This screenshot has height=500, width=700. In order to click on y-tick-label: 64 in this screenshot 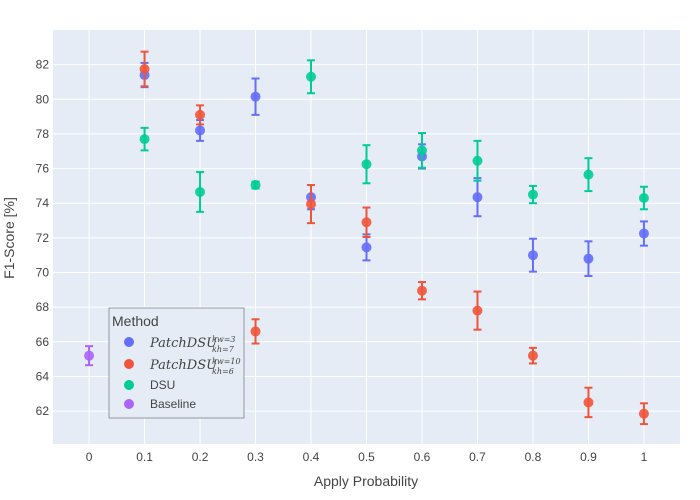, I will do `click(43, 376)`.